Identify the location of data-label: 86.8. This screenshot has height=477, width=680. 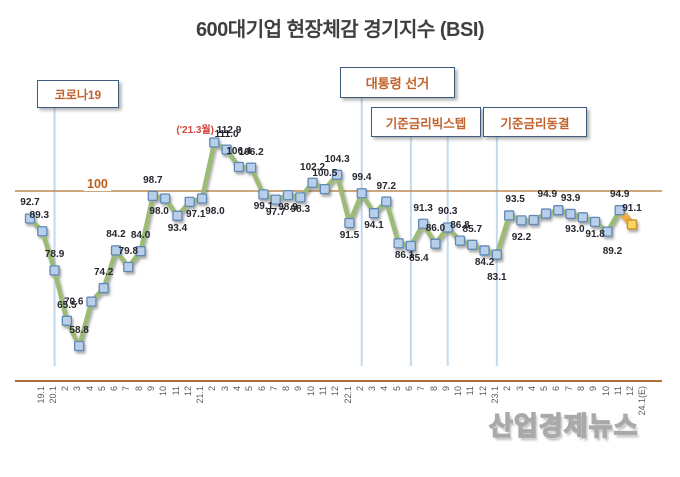
(460, 225).